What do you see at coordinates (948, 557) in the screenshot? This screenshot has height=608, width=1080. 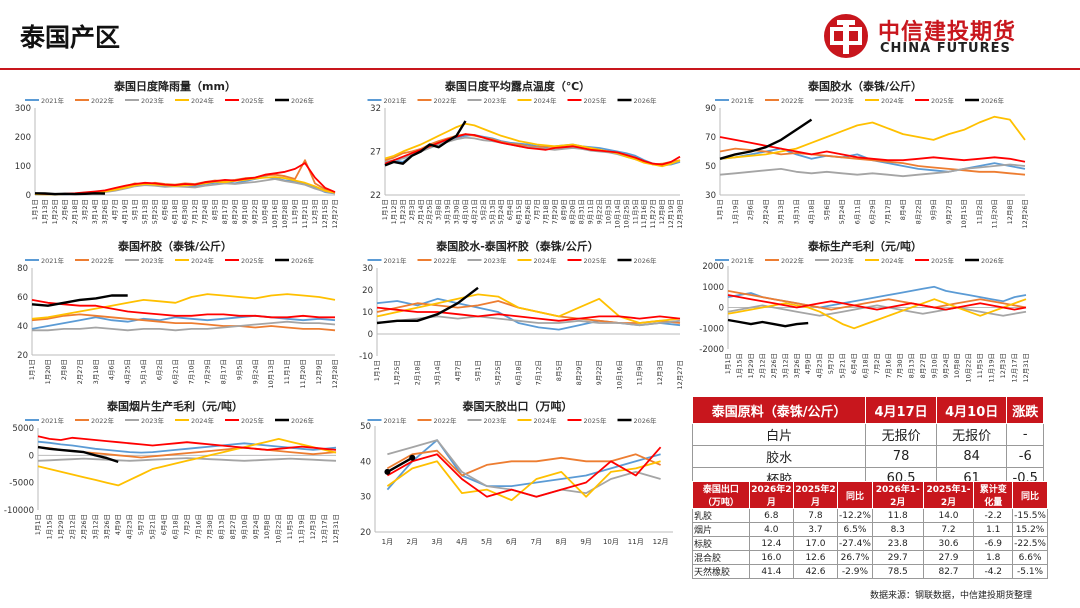 I see `table-cell: 27.9` at bounding box center [948, 557].